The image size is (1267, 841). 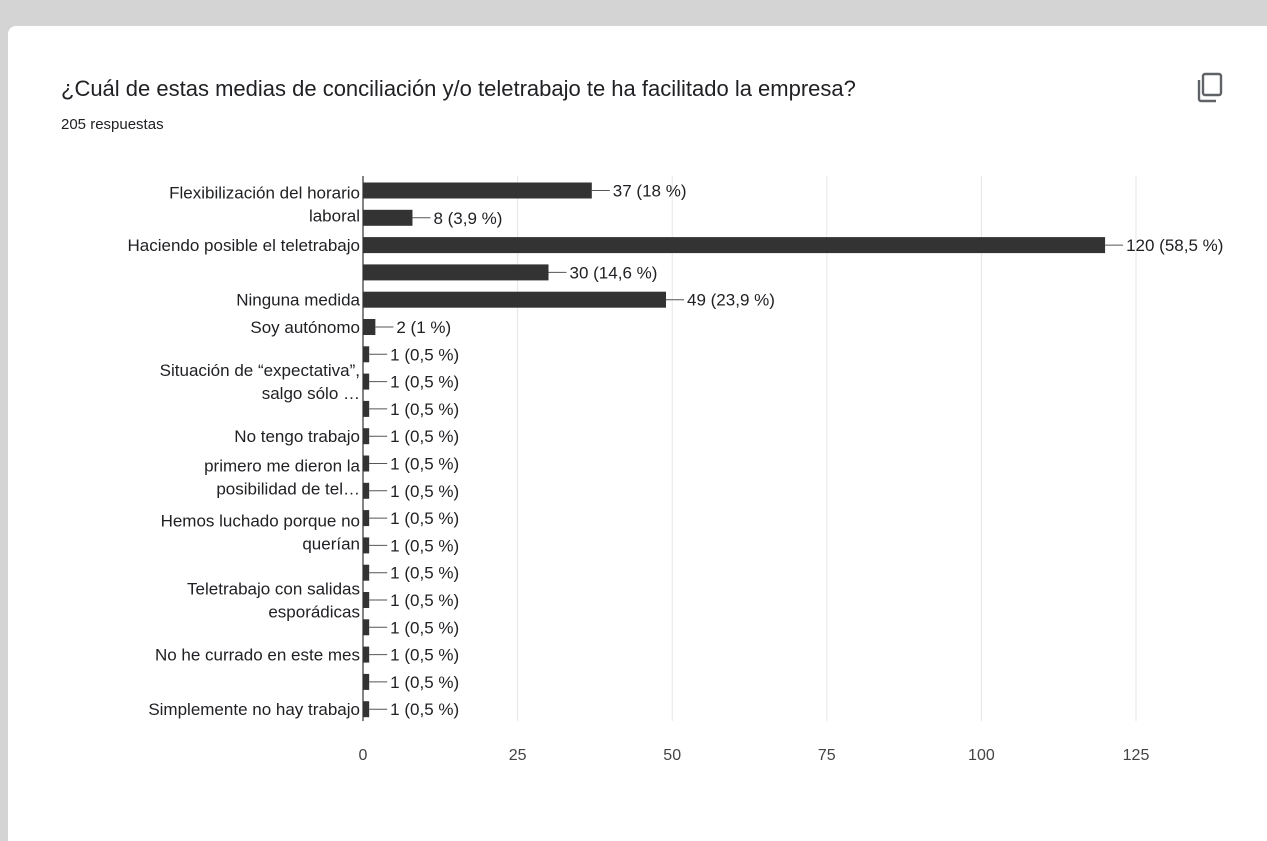 What do you see at coordinates (423, 327) in the screenshot?
I see `data-label: 2 (1 %)` at bounding box center [423, 327].